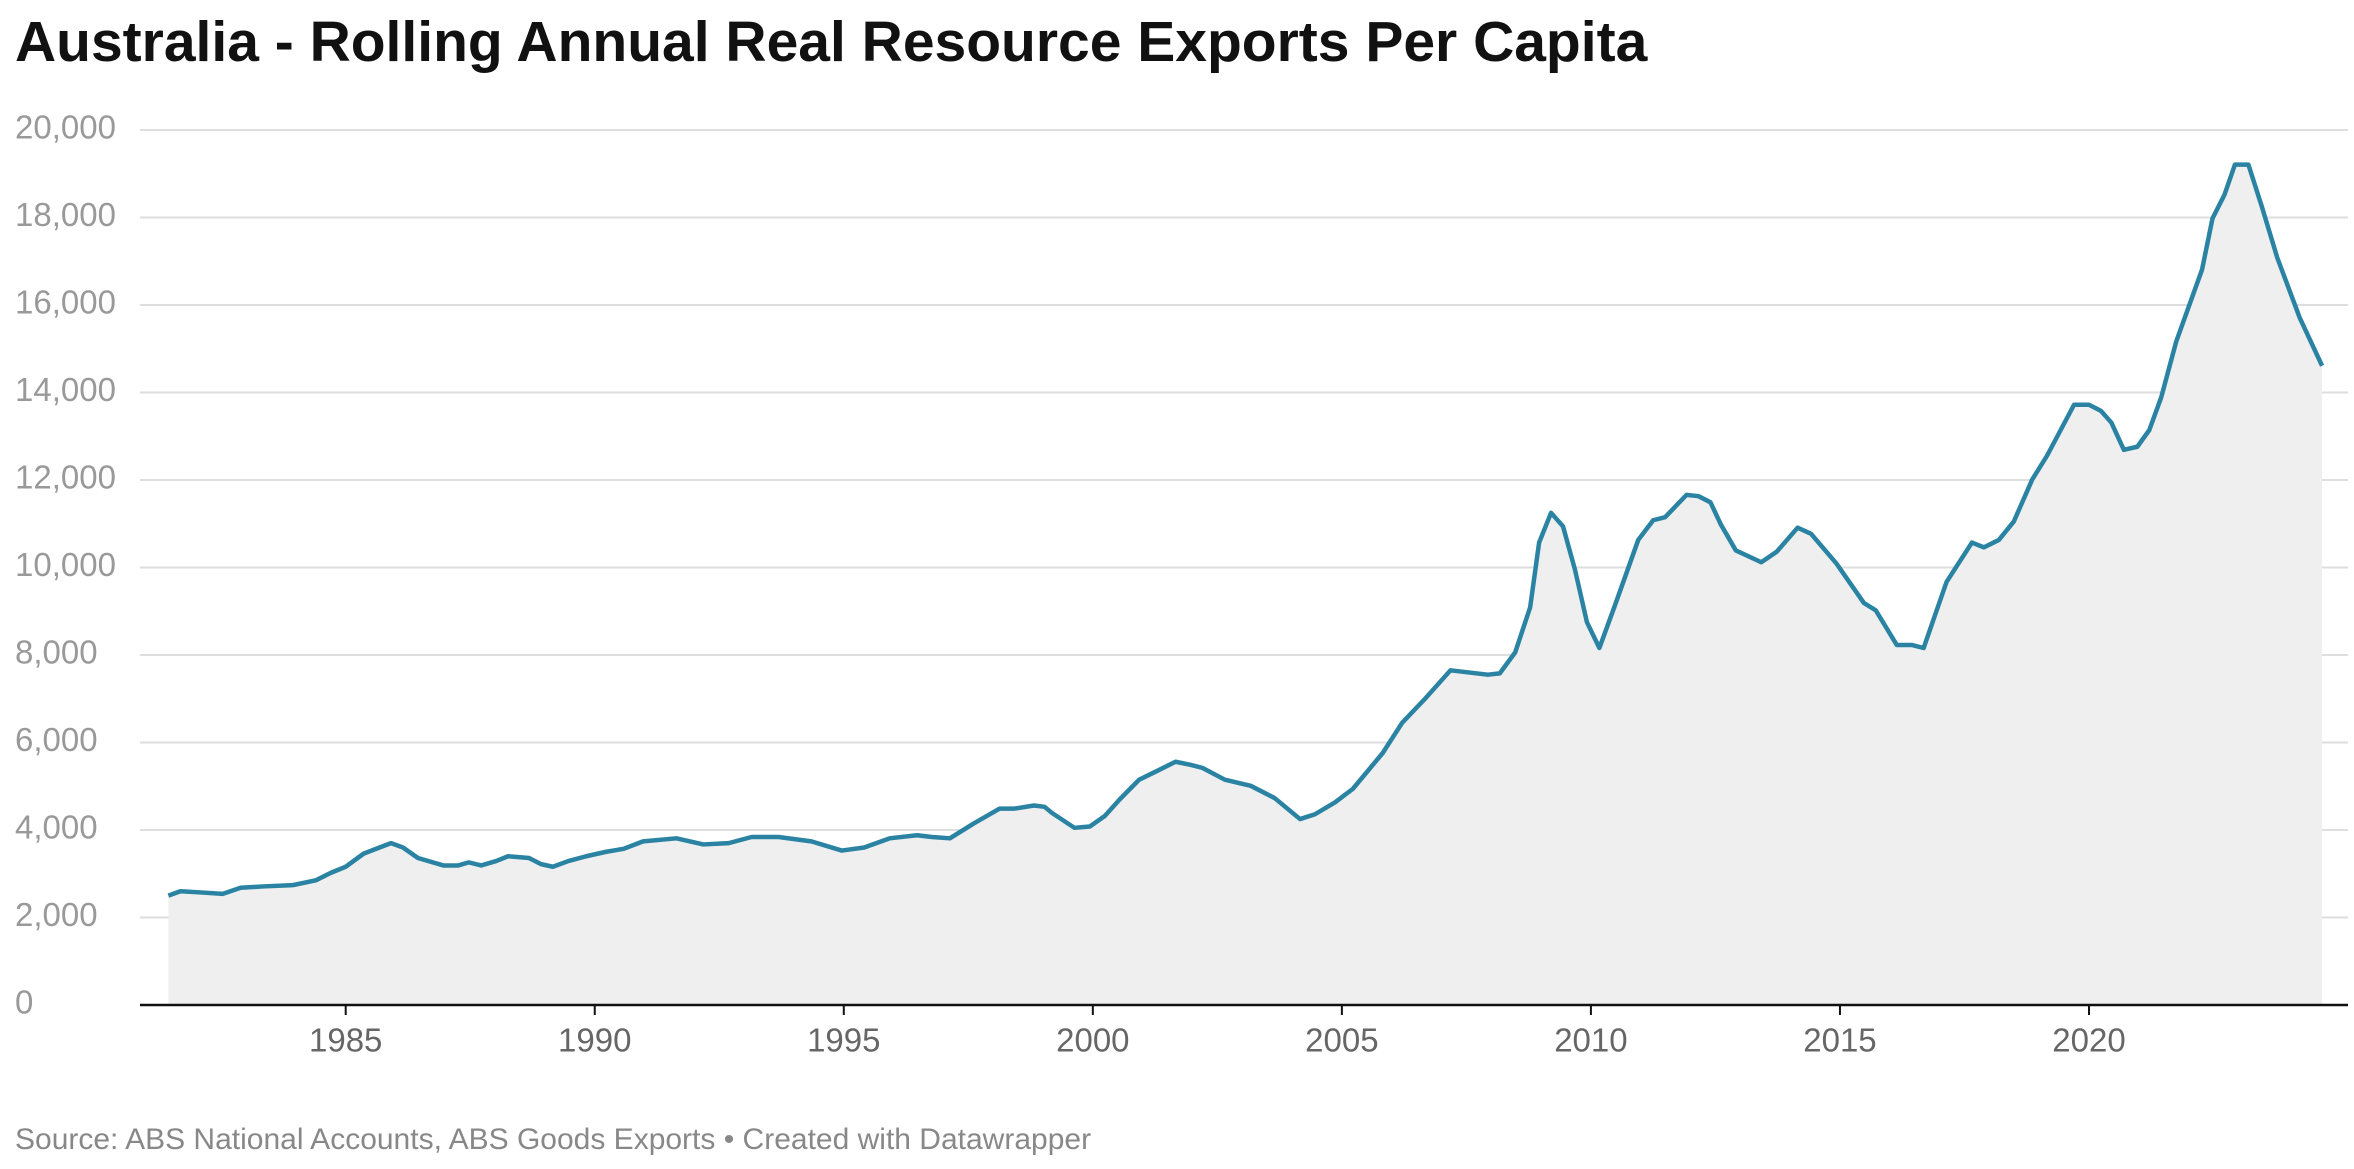 The width and height of the screenshot is (2354, 1169). What do you see at coordinates (1341, 1040) in the screenshot?
I see `x-tick-label: 2005` at bounding box center [1341, 1040].